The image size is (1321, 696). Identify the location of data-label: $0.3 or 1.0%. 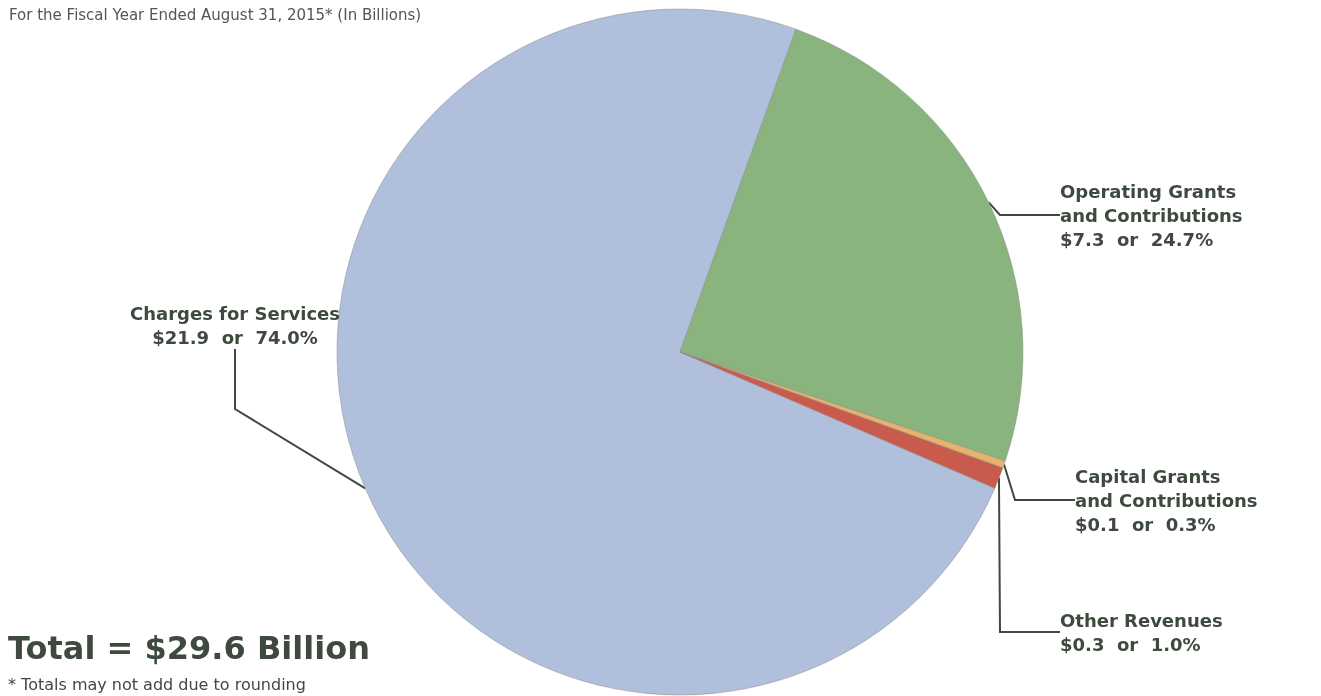
(1130, 644).